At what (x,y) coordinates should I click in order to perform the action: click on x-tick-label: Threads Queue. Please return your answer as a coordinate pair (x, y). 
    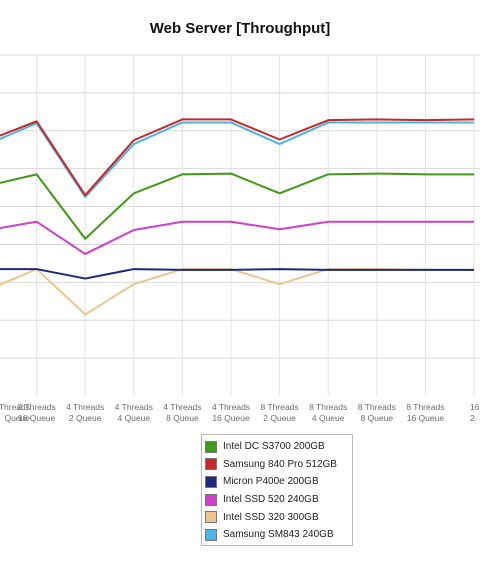
    Looking at the image, I should click on (15, 412).